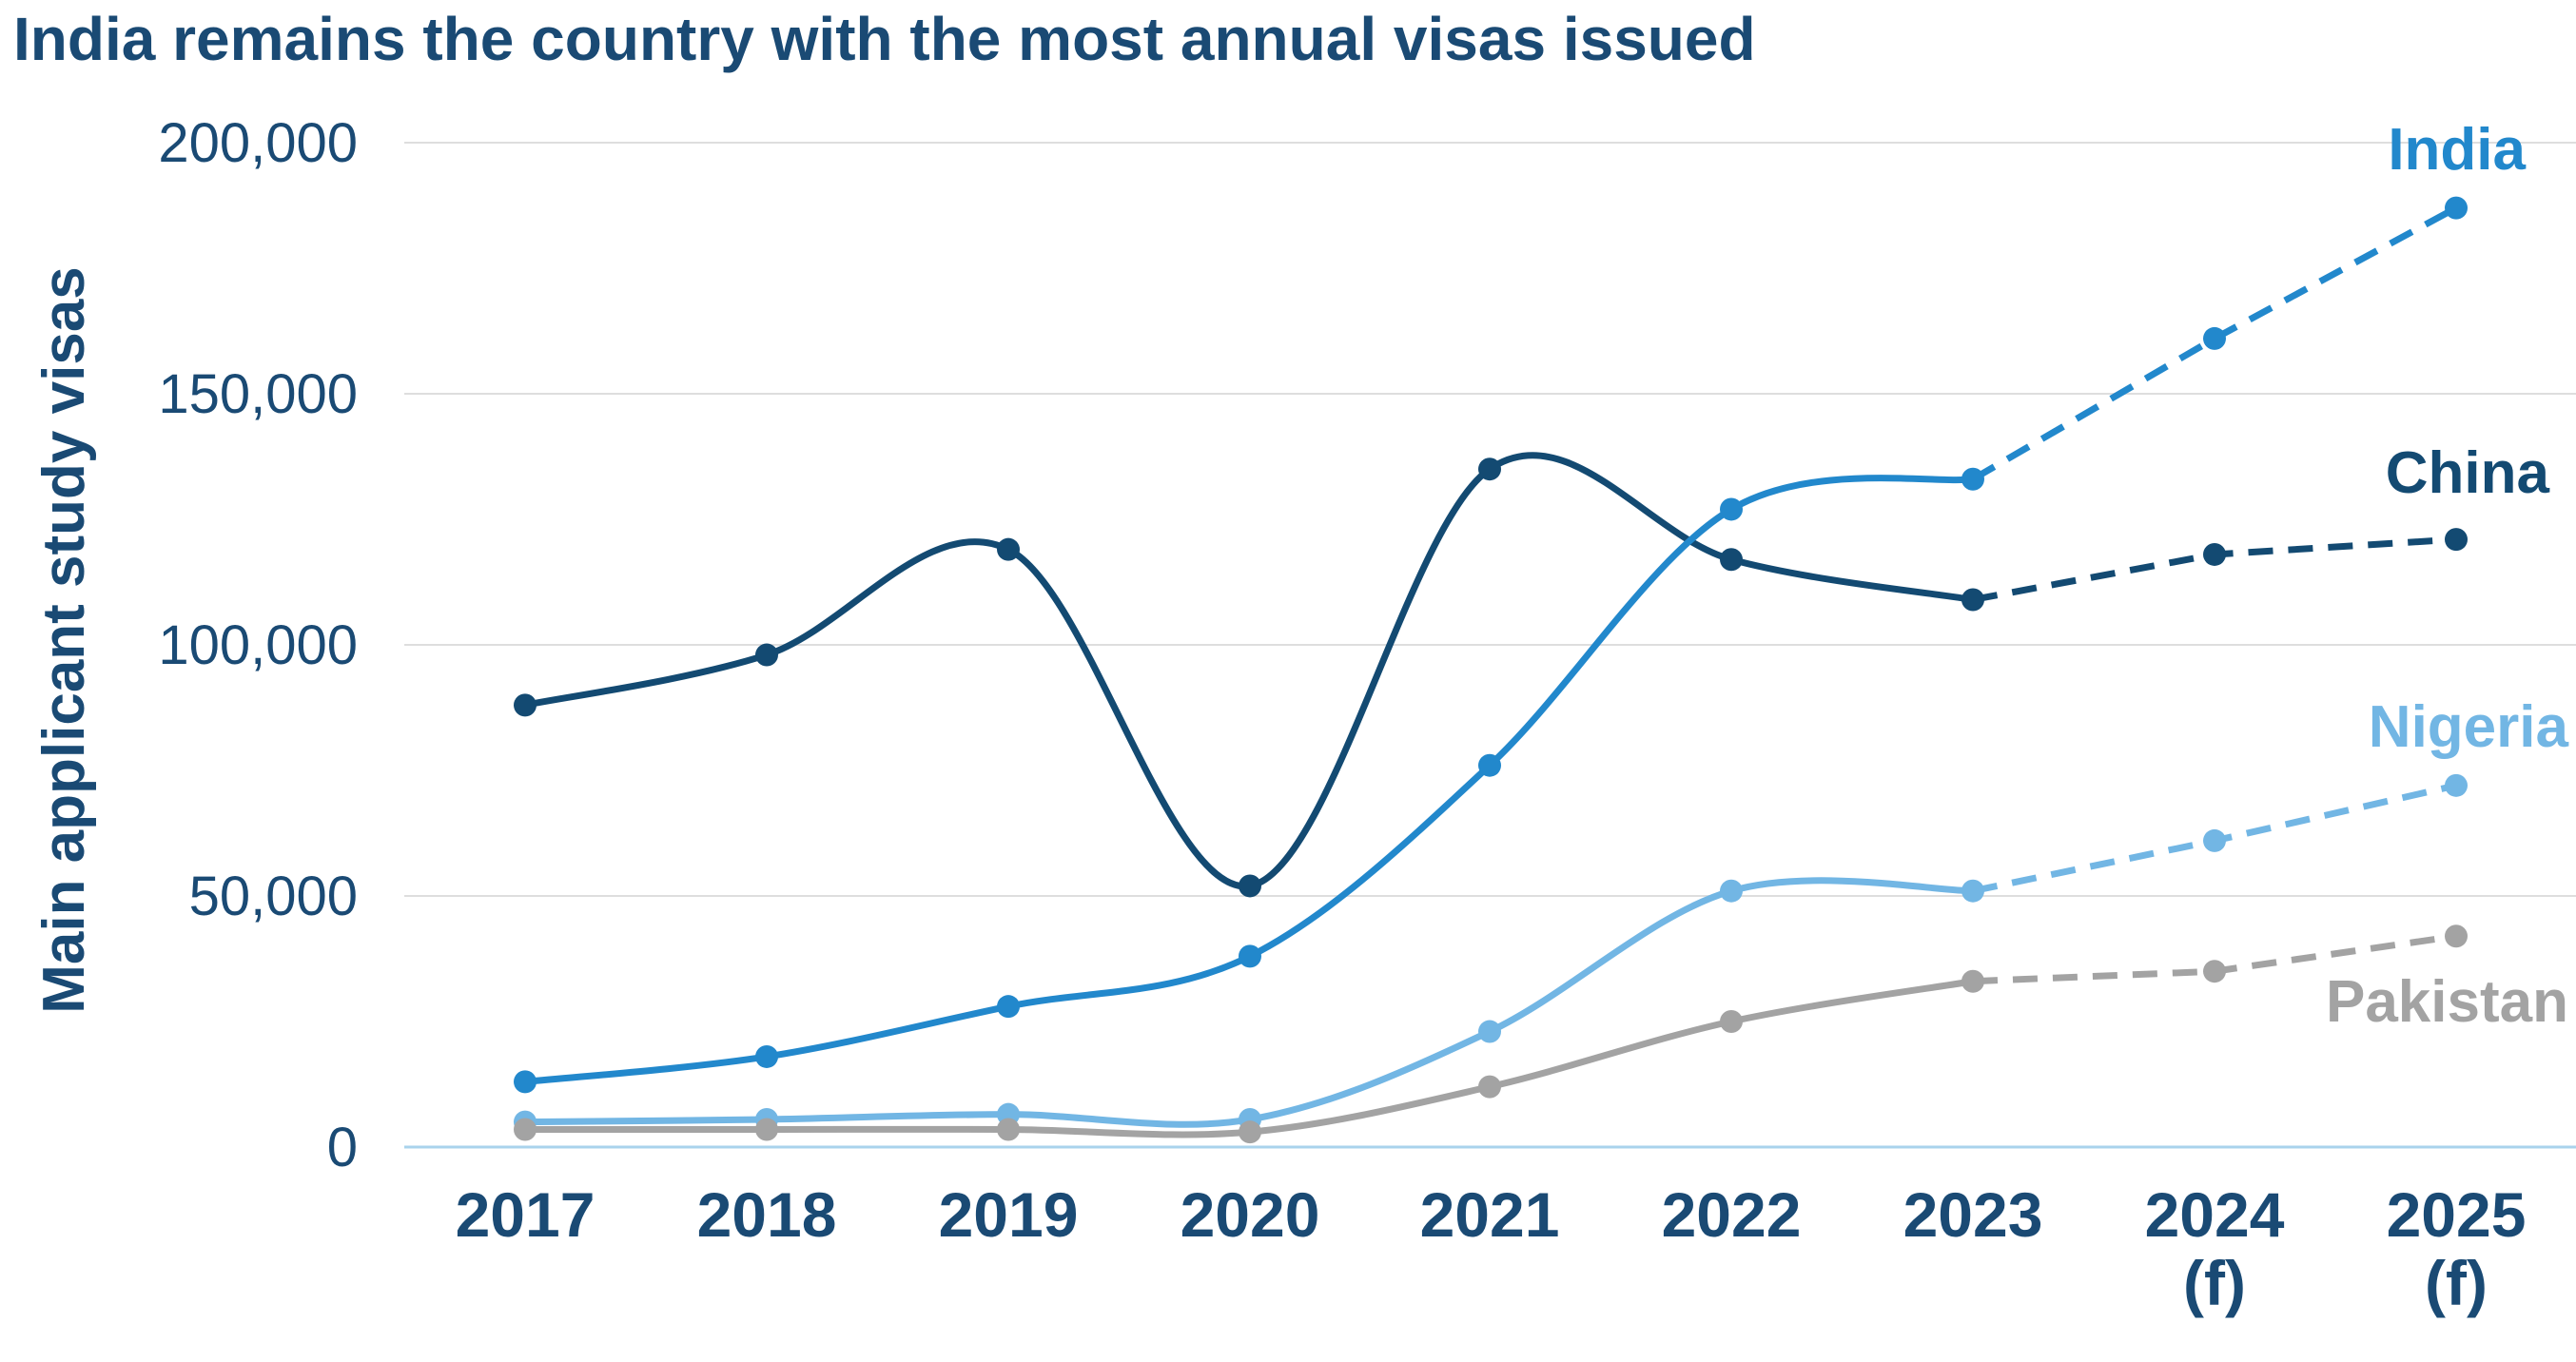 The width and height of the screenshot is (2576, 1362). Describe the element at coordinates (2457, 150) in the screenshot. I see `india-series-label: India` at that location.